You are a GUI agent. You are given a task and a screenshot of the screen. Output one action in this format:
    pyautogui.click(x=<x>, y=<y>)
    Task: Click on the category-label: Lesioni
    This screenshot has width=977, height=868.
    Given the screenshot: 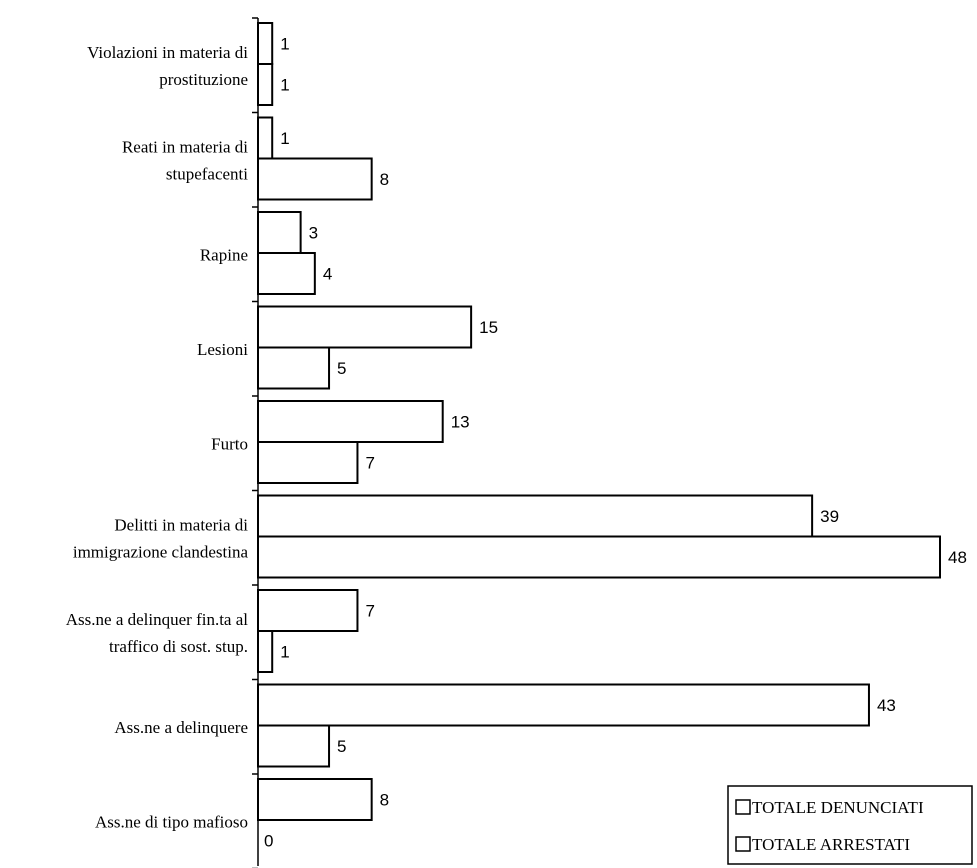 What is the action you would take?
    pyautogui.click(x=222, y=349)
    